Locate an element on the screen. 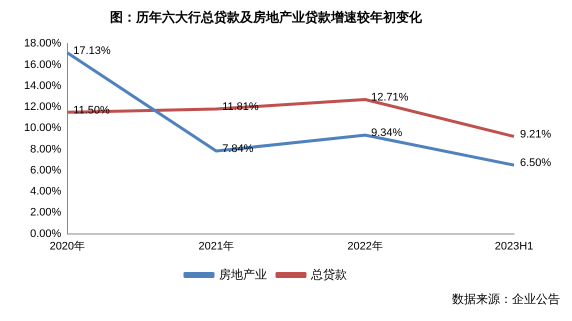 The image size is (572, 321). data-label: 9.21% is located at coordinates (536, 134).